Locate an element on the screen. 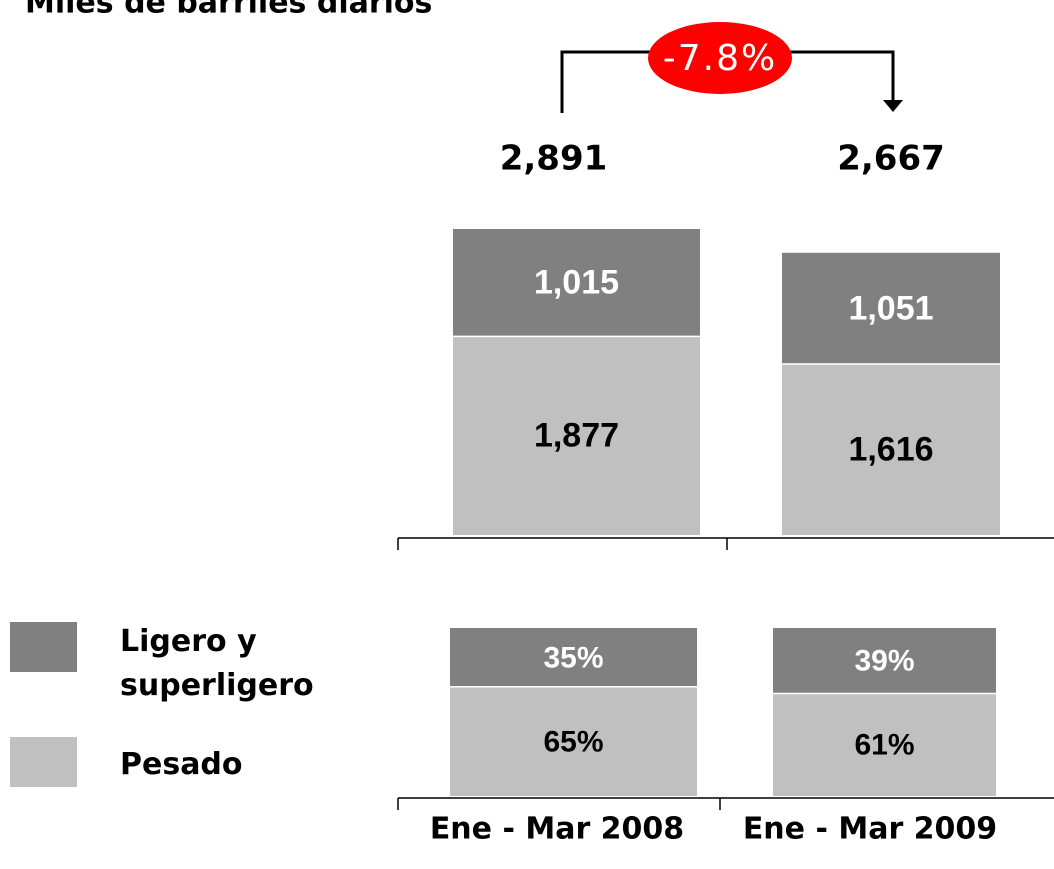  segment-label: 65% is located at coordinates (573, 741).